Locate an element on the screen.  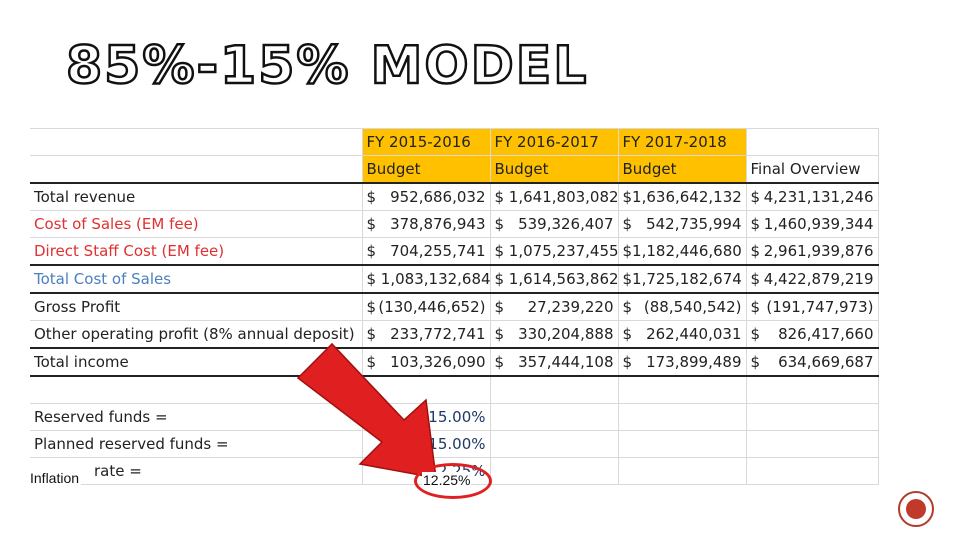
cell-value: 1,460,939,344 is located at coordinates (818, 224).